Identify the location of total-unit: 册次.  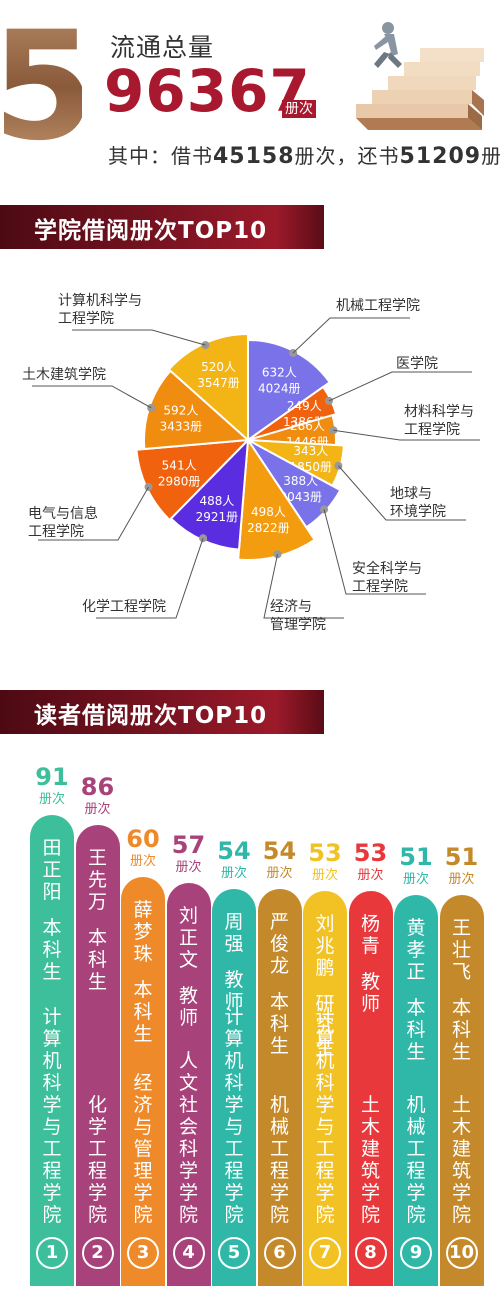
(299, 109).